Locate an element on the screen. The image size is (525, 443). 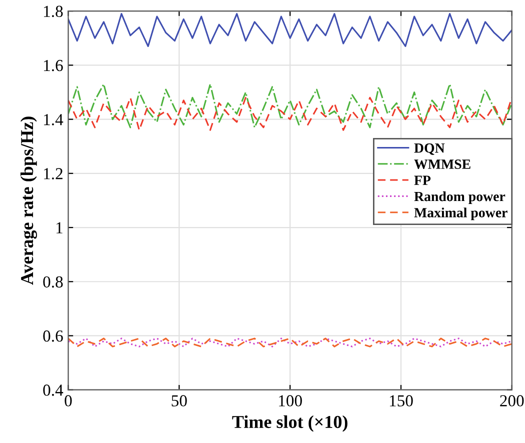
y-tick-label: 1.6 is located at coordinates (53, 66).